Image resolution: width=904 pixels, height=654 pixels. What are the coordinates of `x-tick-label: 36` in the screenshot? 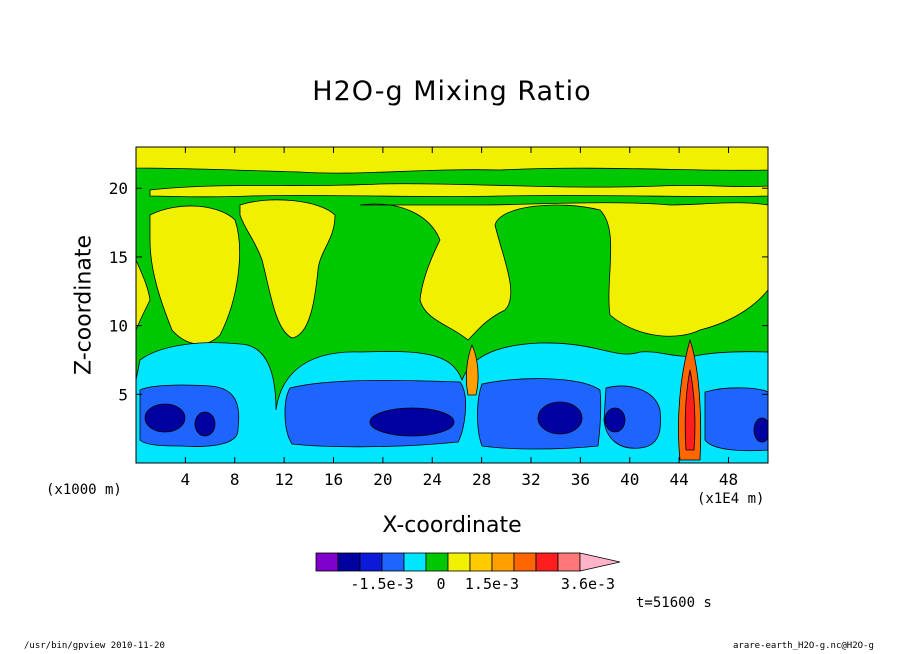 It's located at (580, 479).